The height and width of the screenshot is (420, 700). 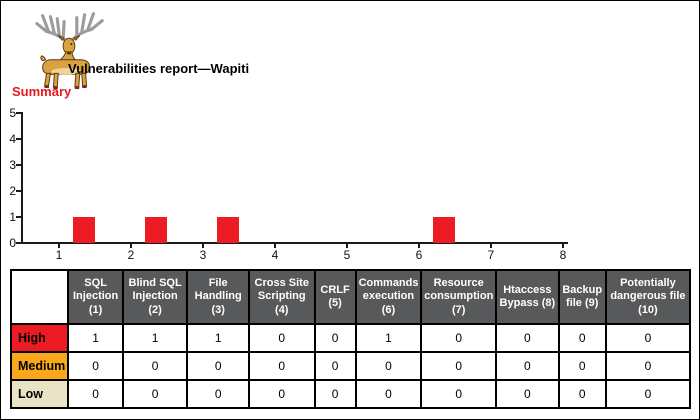 What do you see at coordinates (347, 255) in the screenshot?
I see `x-axis-tick-label: 5` at bounding box center [347, 255].